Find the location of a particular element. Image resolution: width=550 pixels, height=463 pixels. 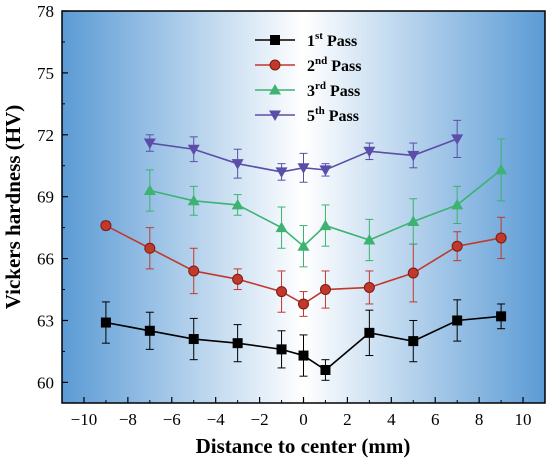

legend-label: 5th Pass is located at coordinates (333, 115).